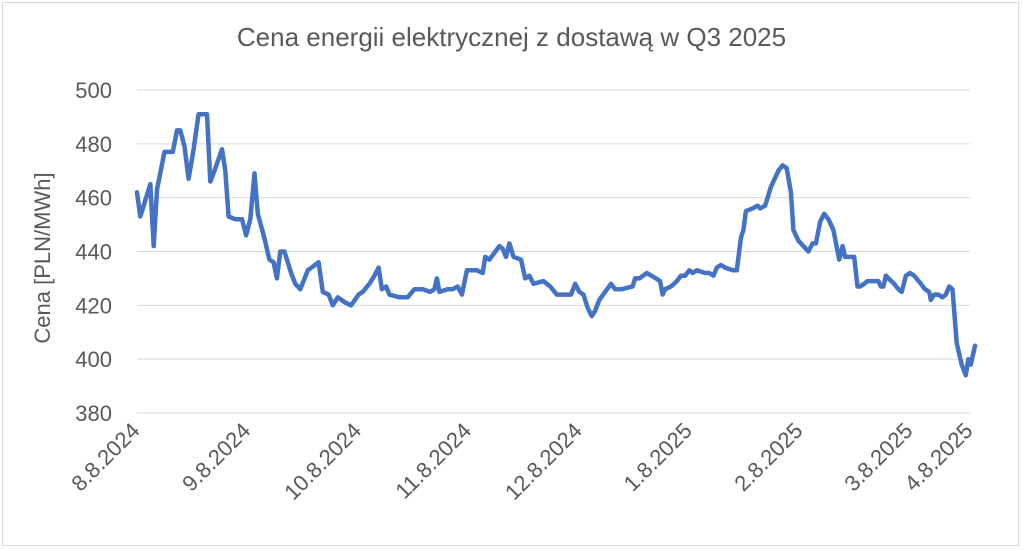  I want to click on y-tick-label: 440, so click(93, 252).